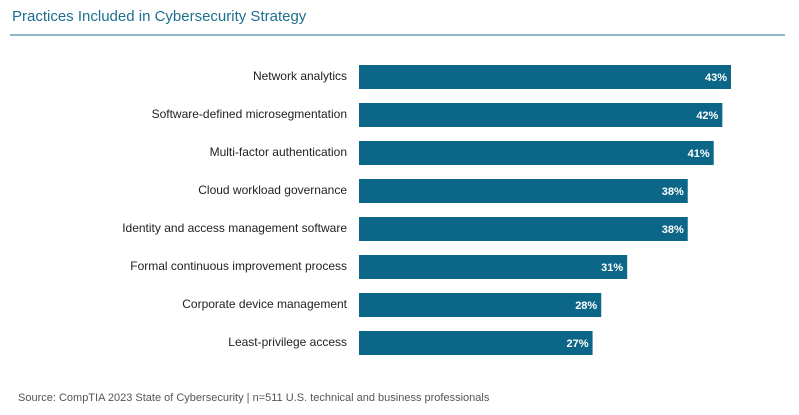 The image size is (799, 415). I want to click on category-label: Least-privilege access, so click(287, 342).